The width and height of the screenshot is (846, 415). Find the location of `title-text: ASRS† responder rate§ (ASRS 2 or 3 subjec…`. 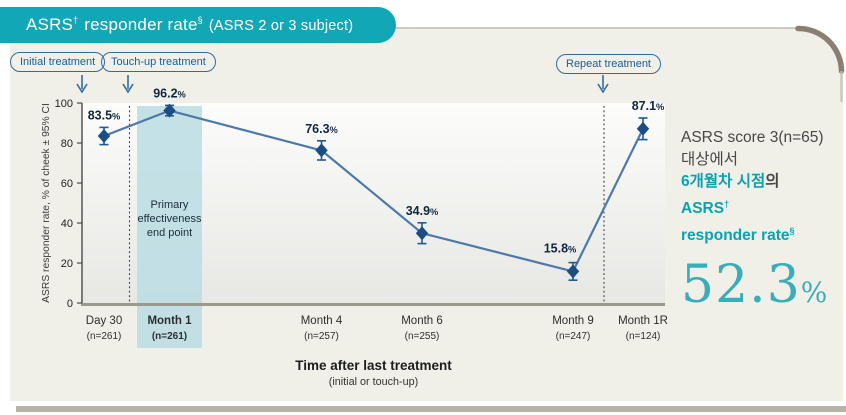

title-text: ASRS† responder rate§ (ASRS 2 or 3 subjec… is located at coordinates (190, 24).